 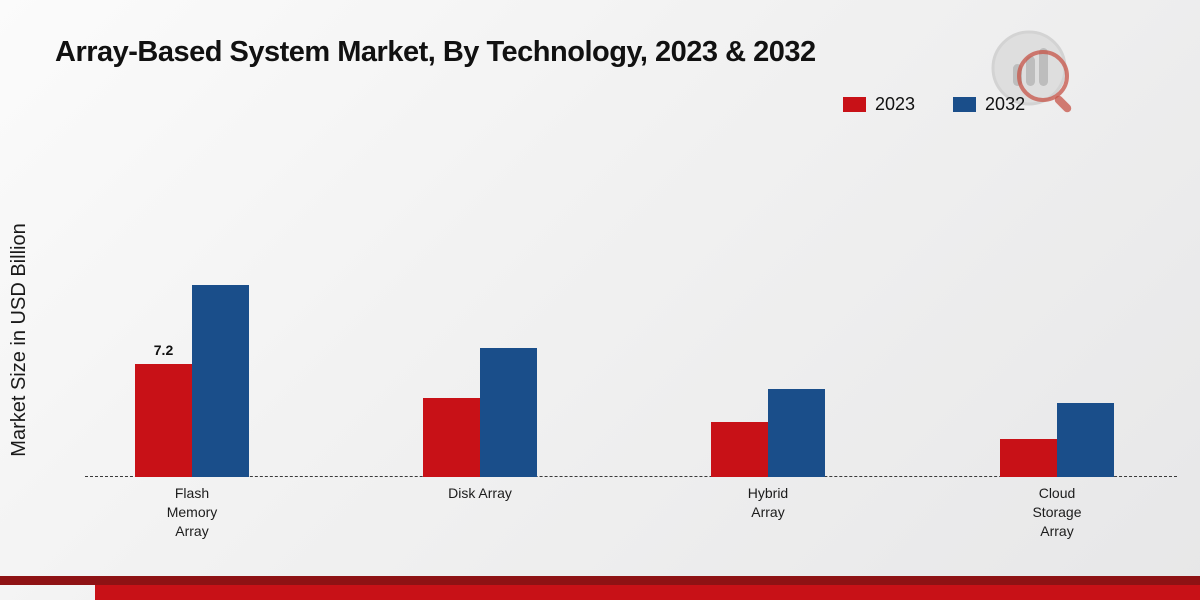 What do you see at coordinates (480, 493) in the screenshot?
I see `x-tick-label-disk-array: Disk Array` at bounding box center [480, 493].